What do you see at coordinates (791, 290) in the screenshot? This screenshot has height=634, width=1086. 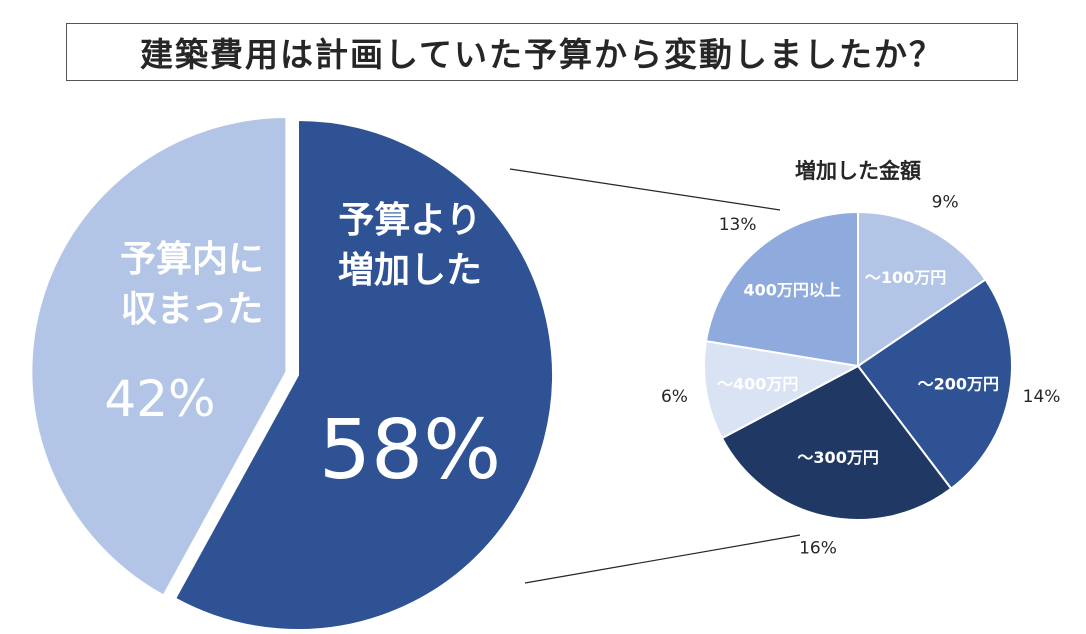 I see `sub-slice-label: 400万円以上` at bounding box center [791, 290].